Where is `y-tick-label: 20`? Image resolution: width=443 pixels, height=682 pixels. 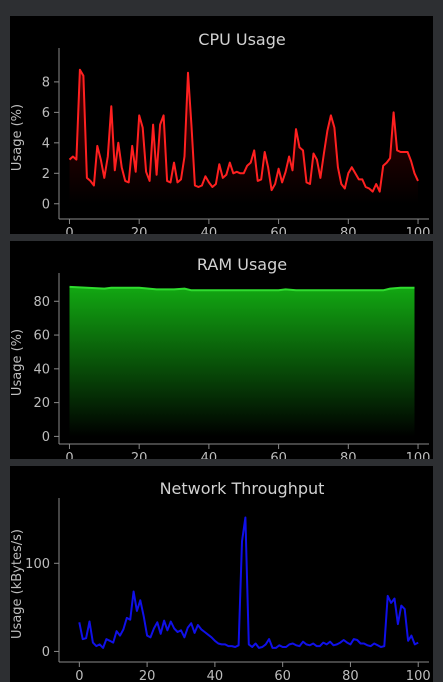 y-tick-label: 20 is located at coordinates (41, 403).